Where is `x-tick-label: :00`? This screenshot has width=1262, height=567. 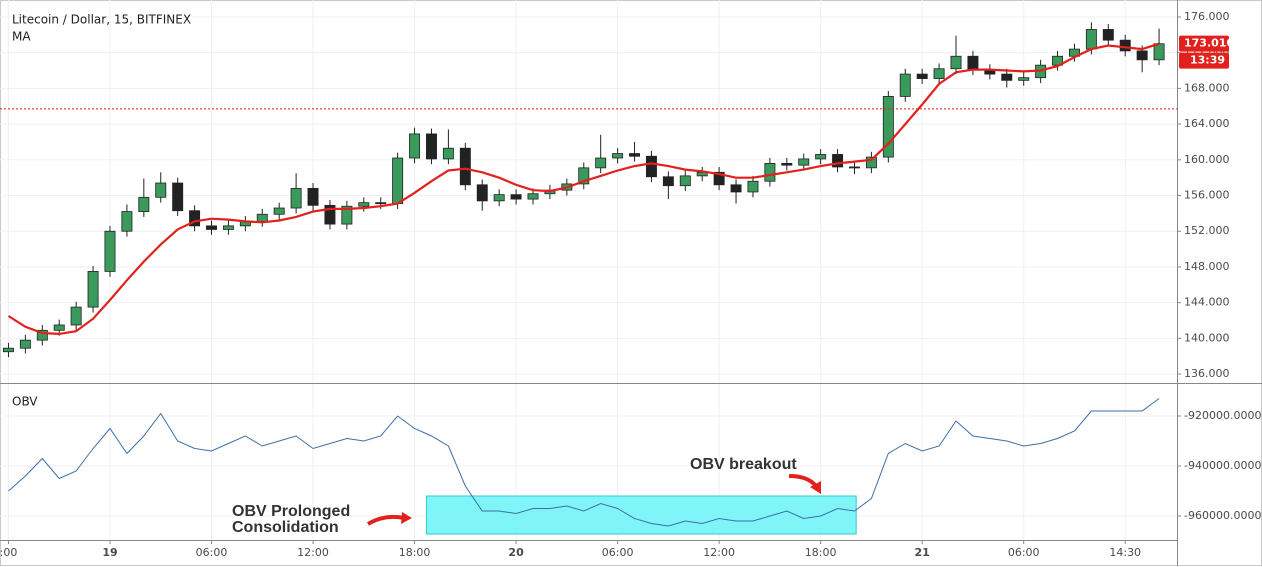 x-tick-label: :00 is located at coordinates (8, 552).